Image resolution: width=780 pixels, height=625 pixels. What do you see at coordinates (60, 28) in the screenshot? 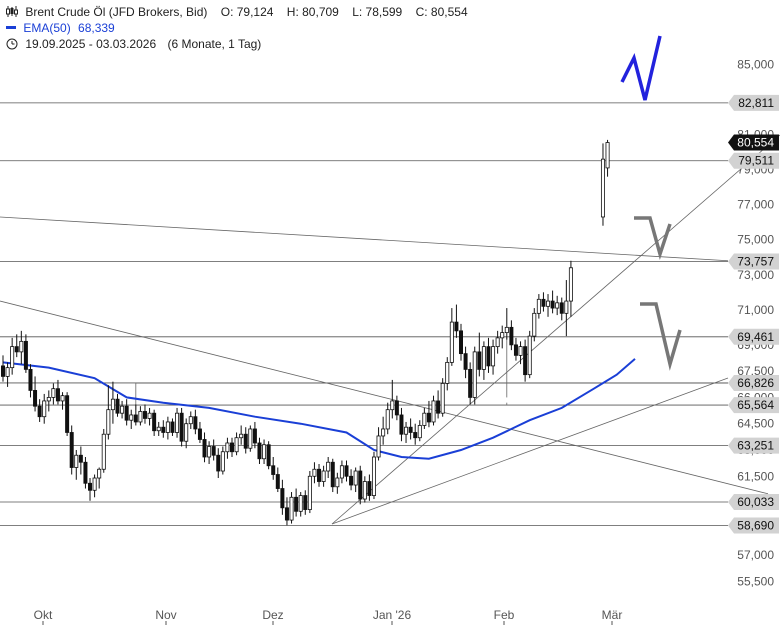
I see `ema-legend: EMA(50) 68,339` at bounding box center [60, 28].